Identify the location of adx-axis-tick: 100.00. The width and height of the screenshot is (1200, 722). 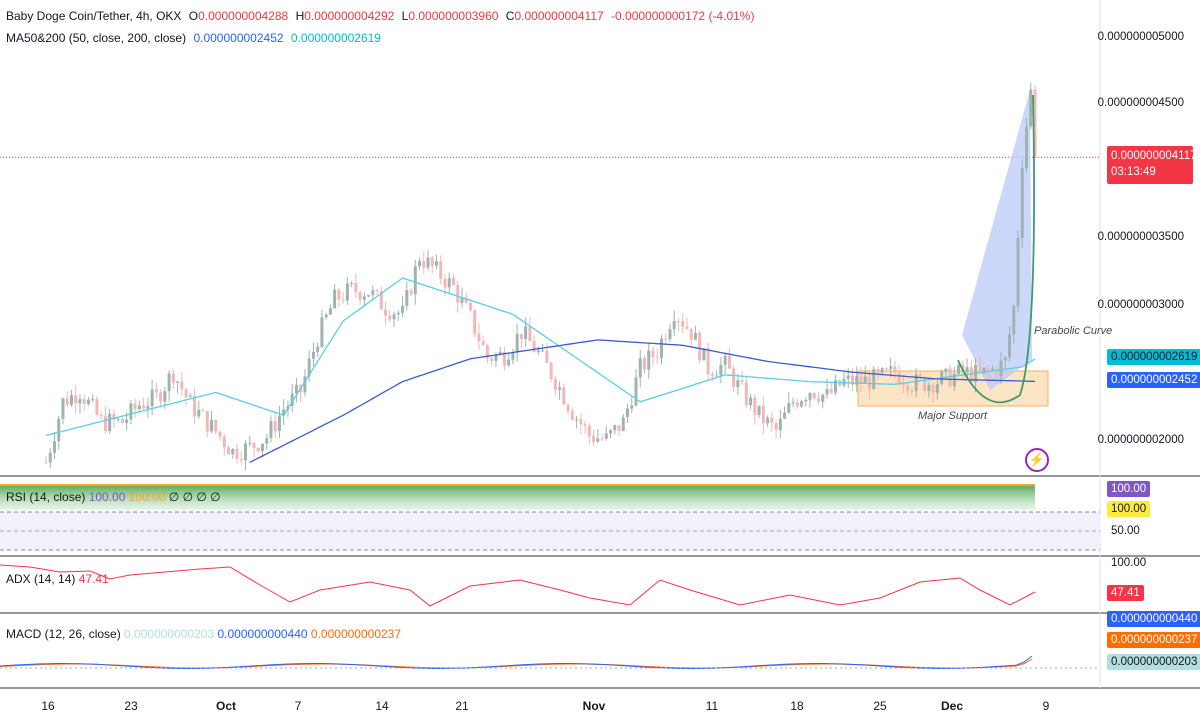
(1129, 563).